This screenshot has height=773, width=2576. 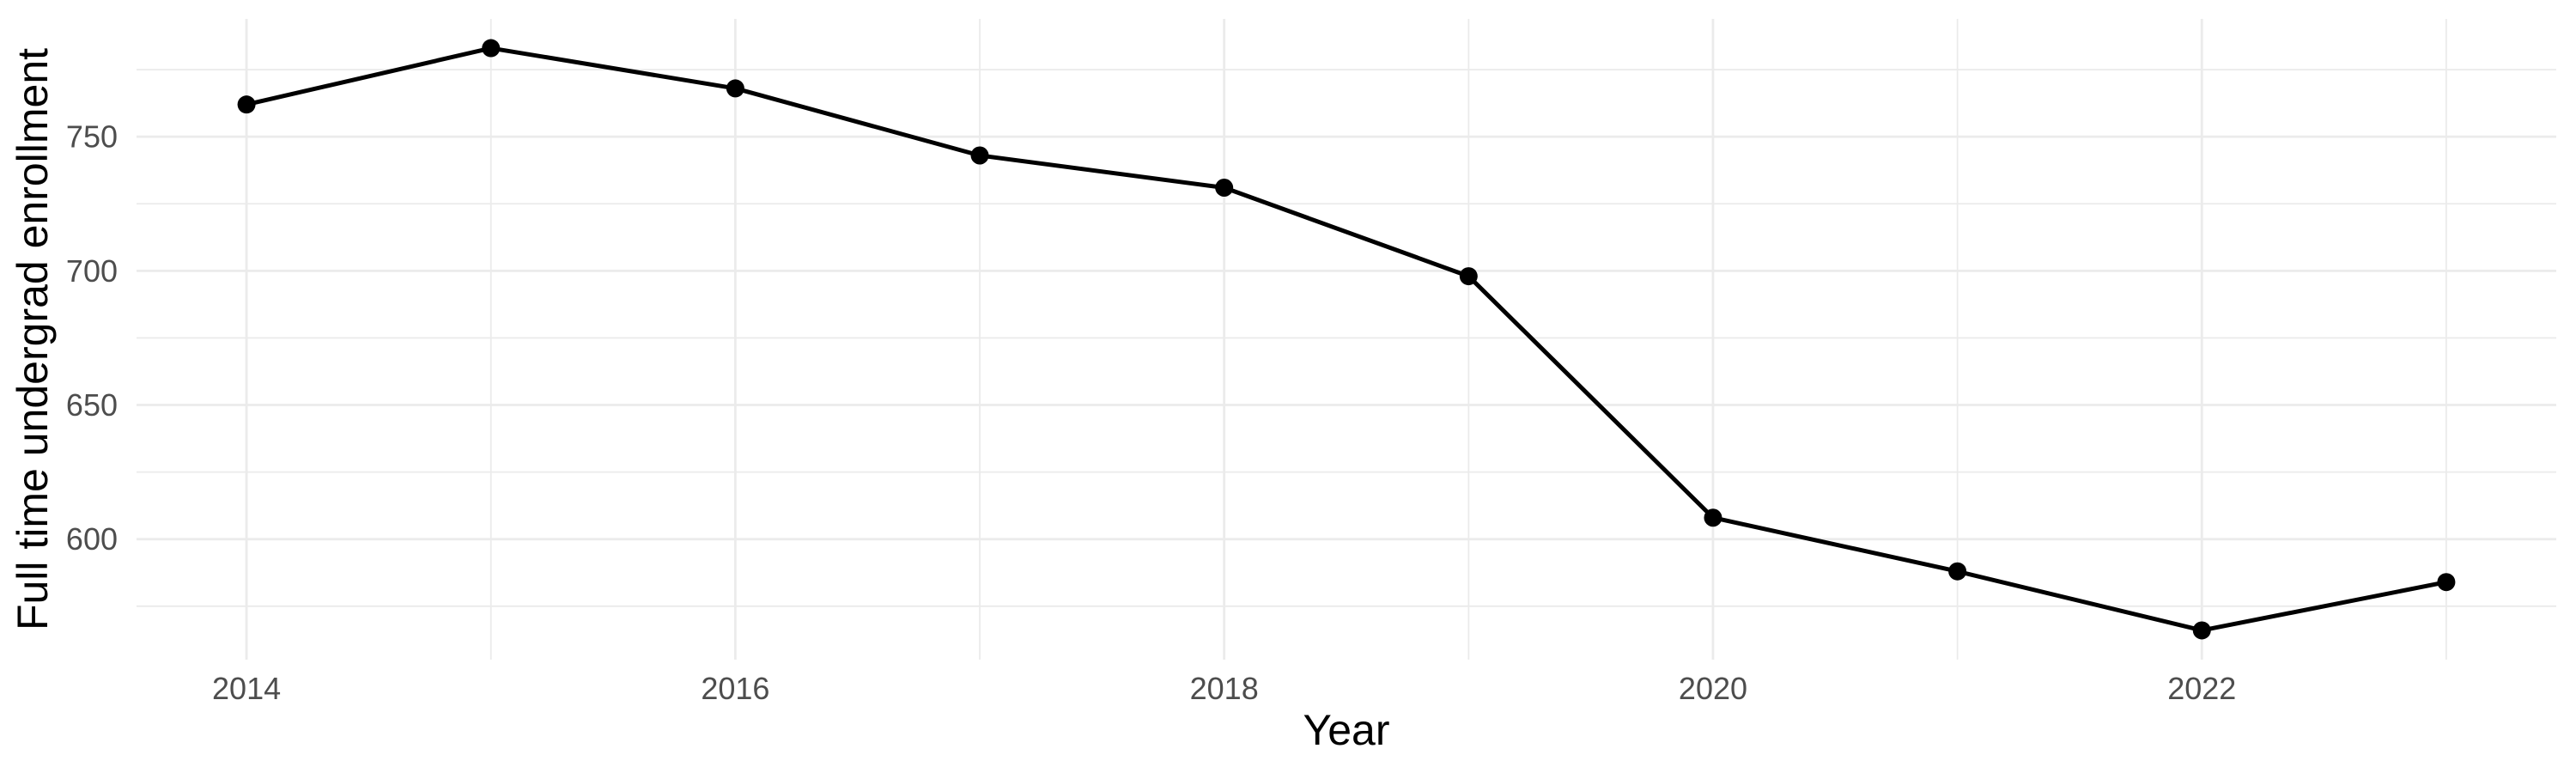 I want to click on x-tick-label-2014: 2014, so click(x=247, y=688).